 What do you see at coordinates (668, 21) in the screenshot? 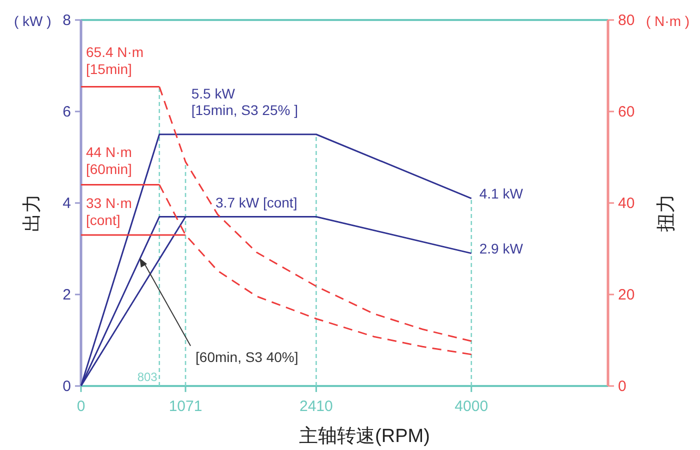
I see `text: ( N·m )` at bounding box center [668, 21].